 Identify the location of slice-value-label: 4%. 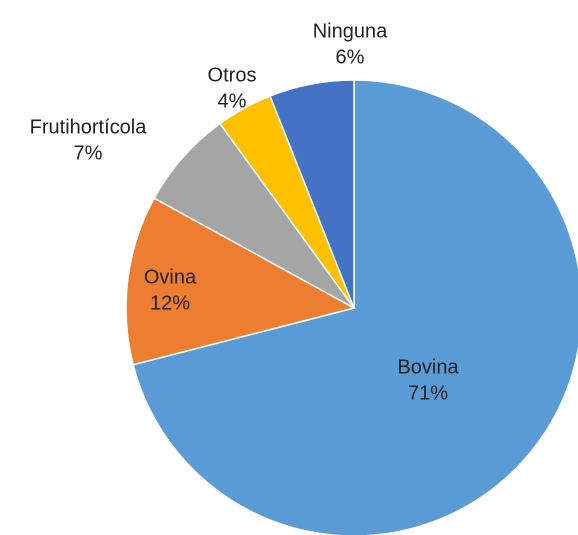
(232, 101).